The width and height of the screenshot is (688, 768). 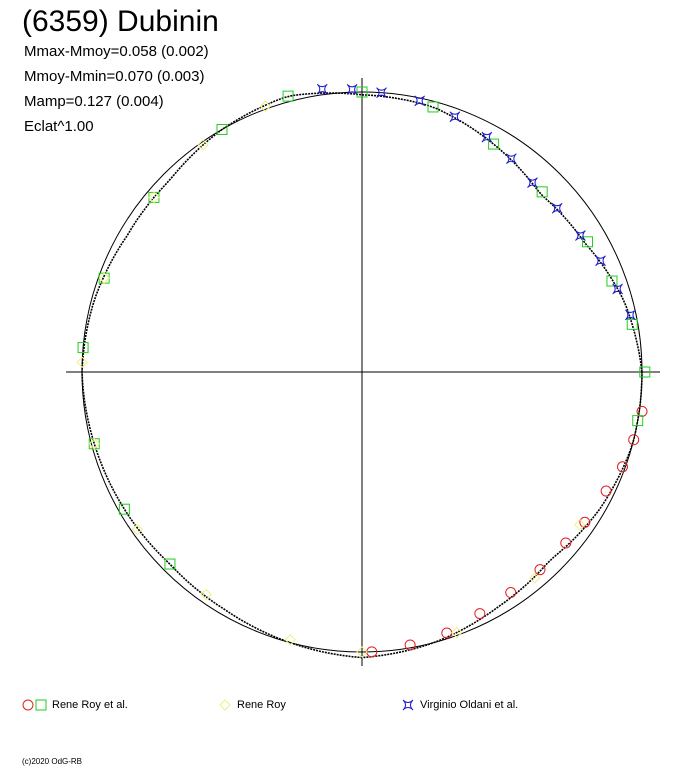 I want to click on legend-markers, so click(x=218, y=705).